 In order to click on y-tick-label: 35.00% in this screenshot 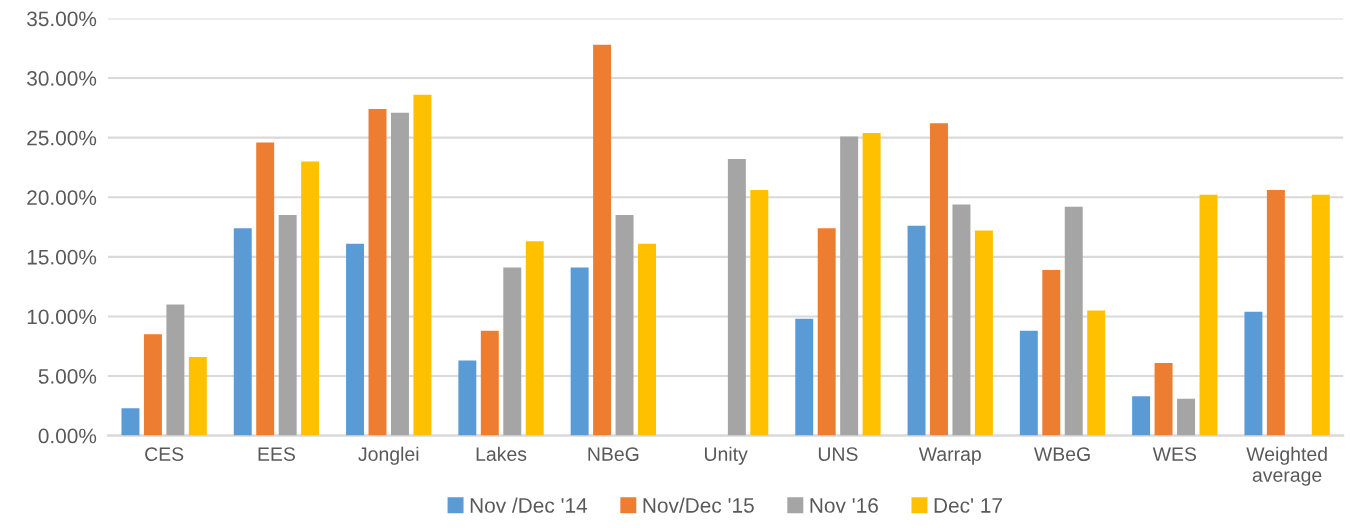, I will do `click(62, 19)`.